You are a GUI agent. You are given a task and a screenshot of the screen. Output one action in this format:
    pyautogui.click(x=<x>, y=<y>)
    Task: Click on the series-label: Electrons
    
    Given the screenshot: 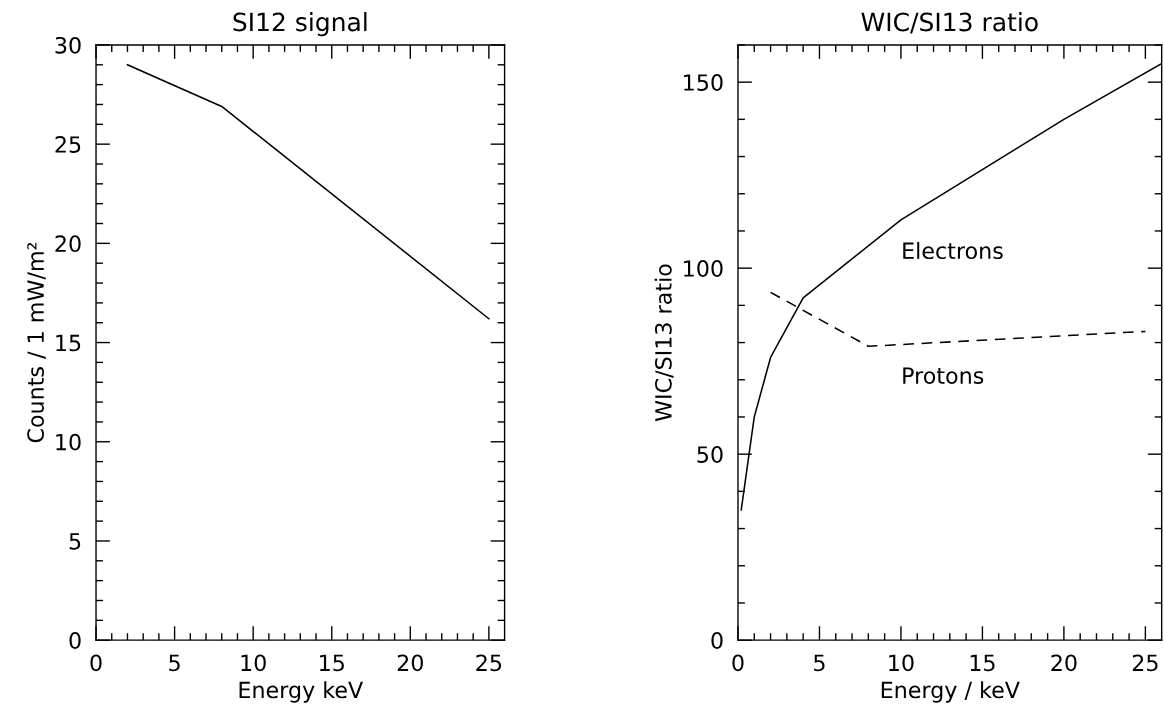 What is the action you would take?
    pyautogui.click(x=953, y=250)
    